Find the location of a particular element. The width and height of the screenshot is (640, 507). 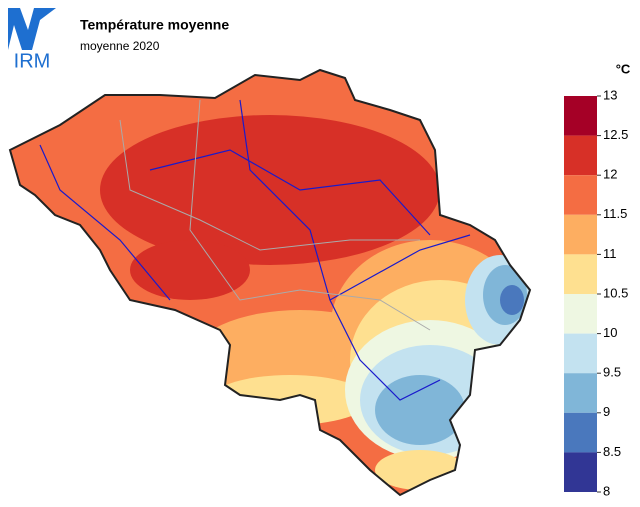

title: Température moyenne is located at coordinates (154, 25).